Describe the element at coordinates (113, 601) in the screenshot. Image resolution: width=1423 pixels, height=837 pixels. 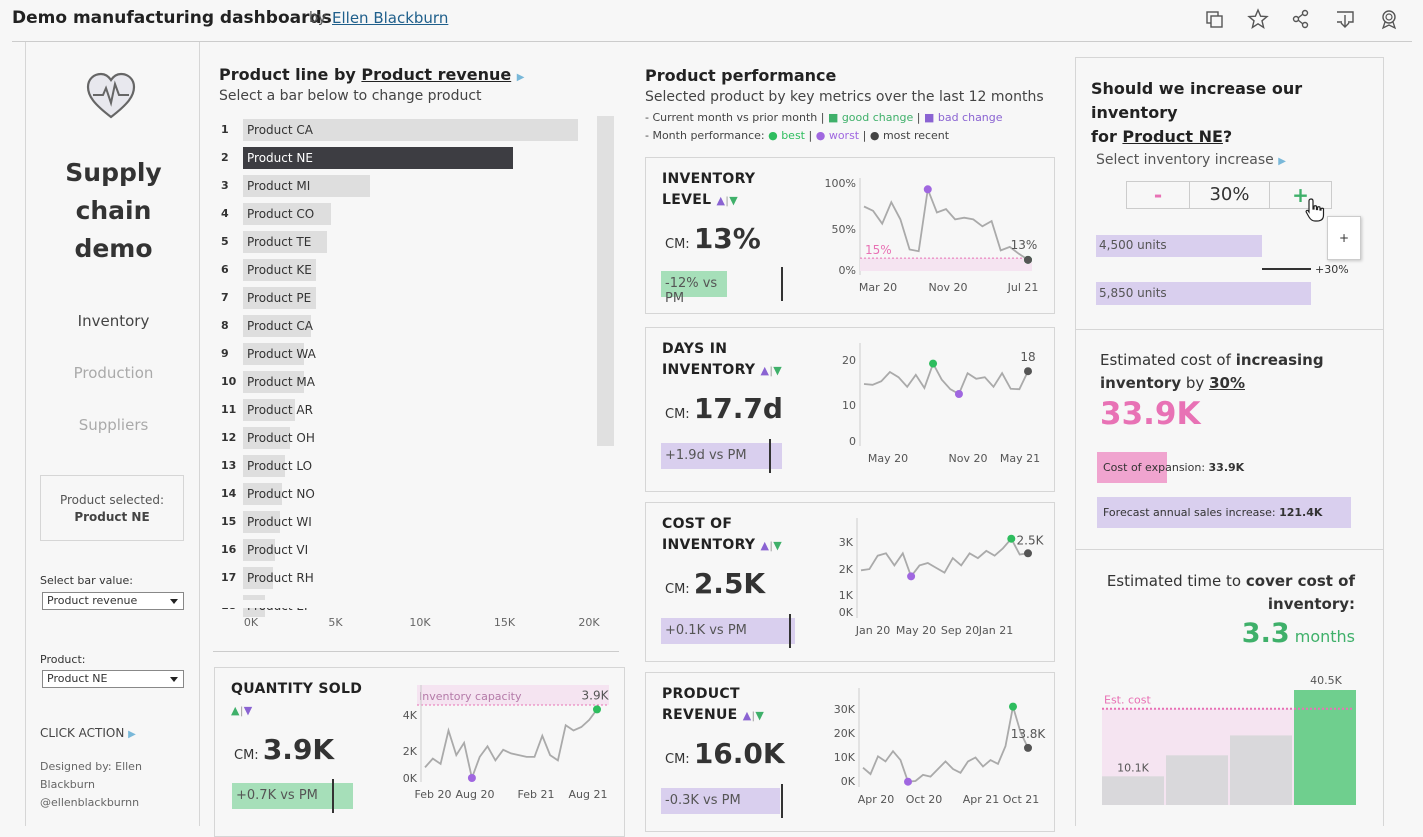
I see `select-bar-dropdown: Product revenue` at that location.